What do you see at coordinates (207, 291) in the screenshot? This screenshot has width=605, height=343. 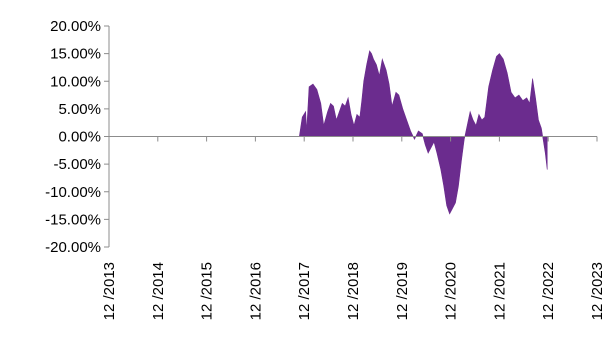 I see `x-tick-label: 12 /2015` at bounding box center [207, 291].